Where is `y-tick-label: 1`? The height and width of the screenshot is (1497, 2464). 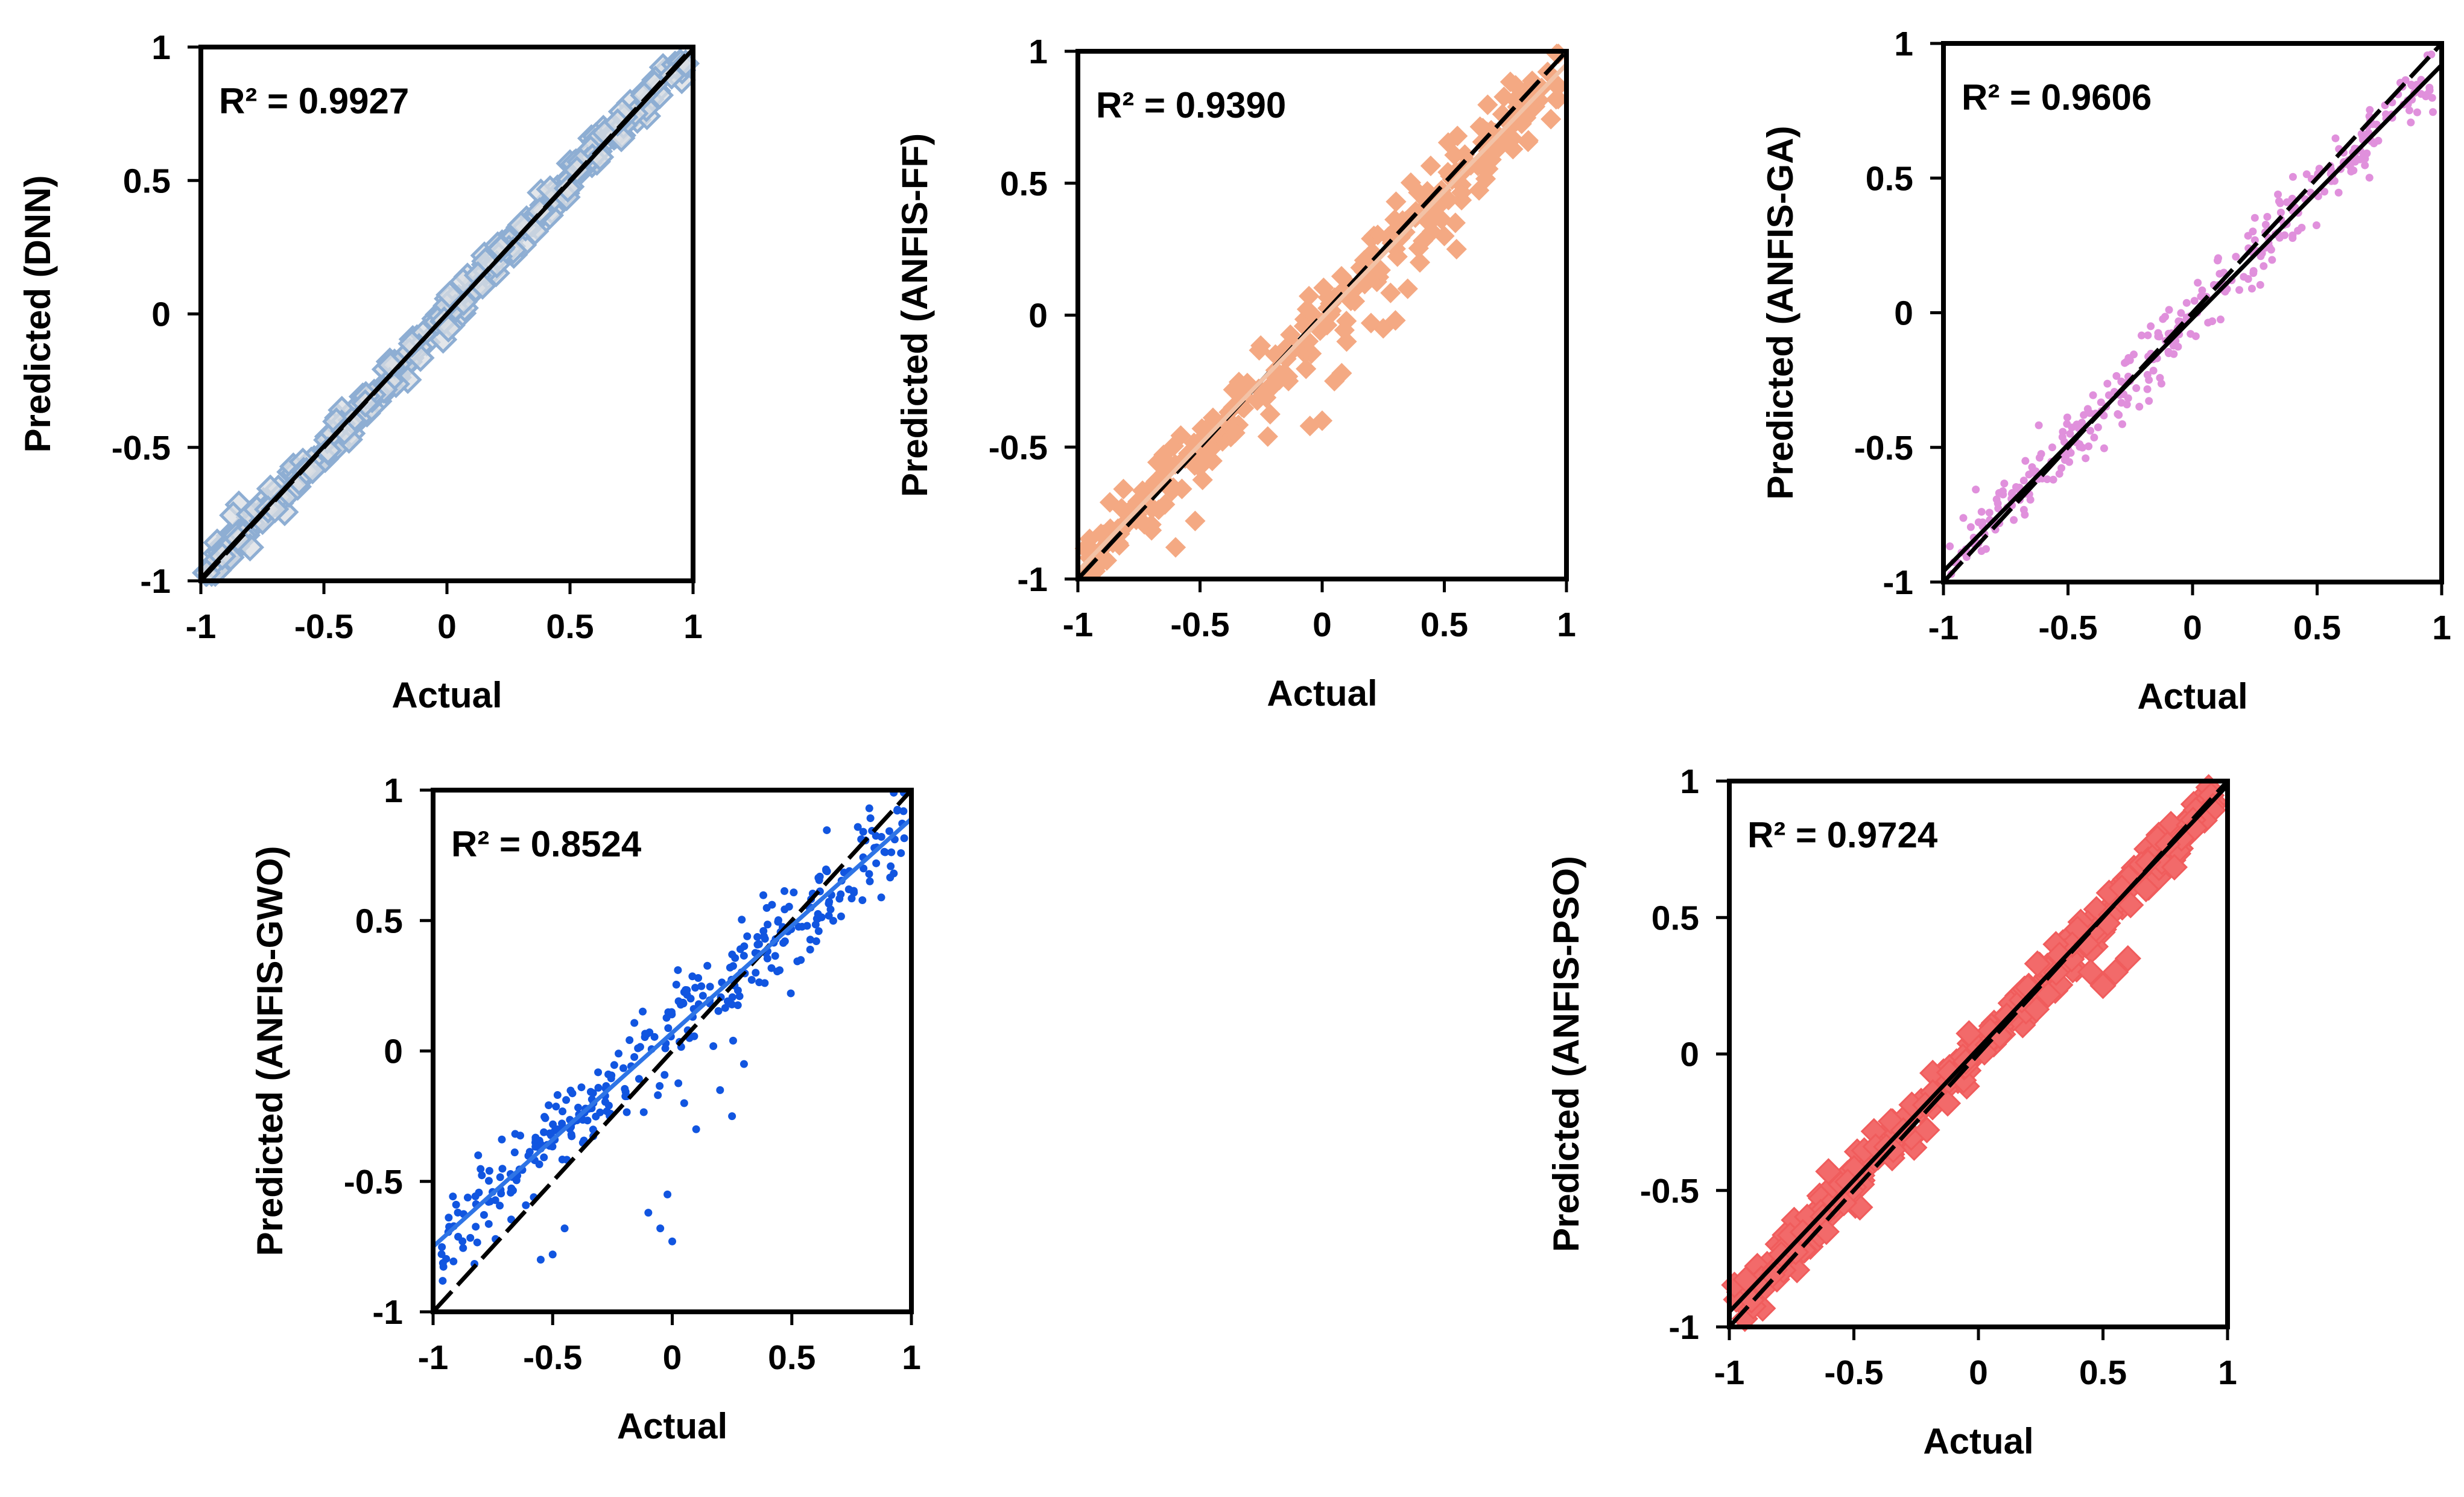
y-tick-label: 1 is located at coordinates (1903, 44).